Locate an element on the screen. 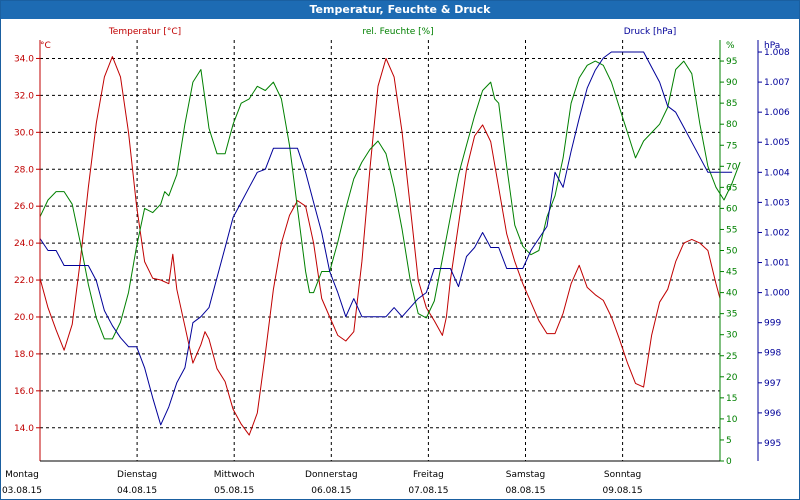 The image size is (800, 500). x-day-label: Samstag is located at coordinates (525, 475).